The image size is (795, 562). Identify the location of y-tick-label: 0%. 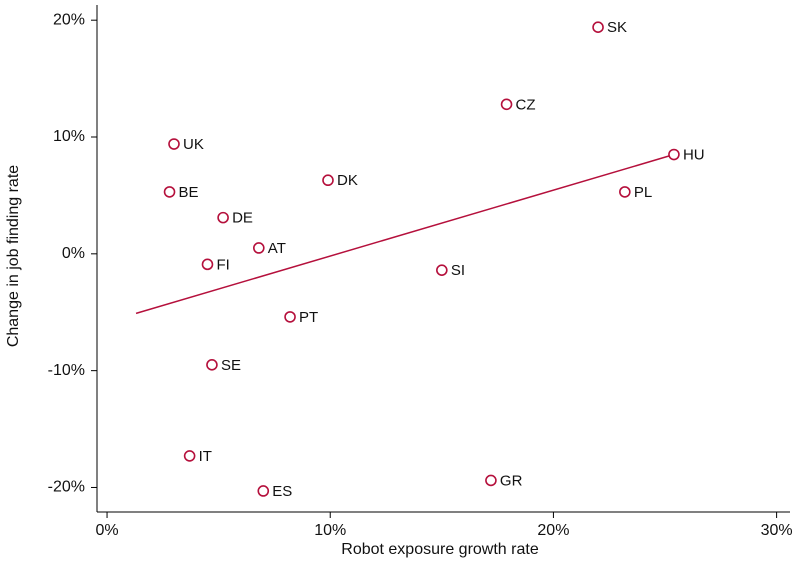
(73, 253).